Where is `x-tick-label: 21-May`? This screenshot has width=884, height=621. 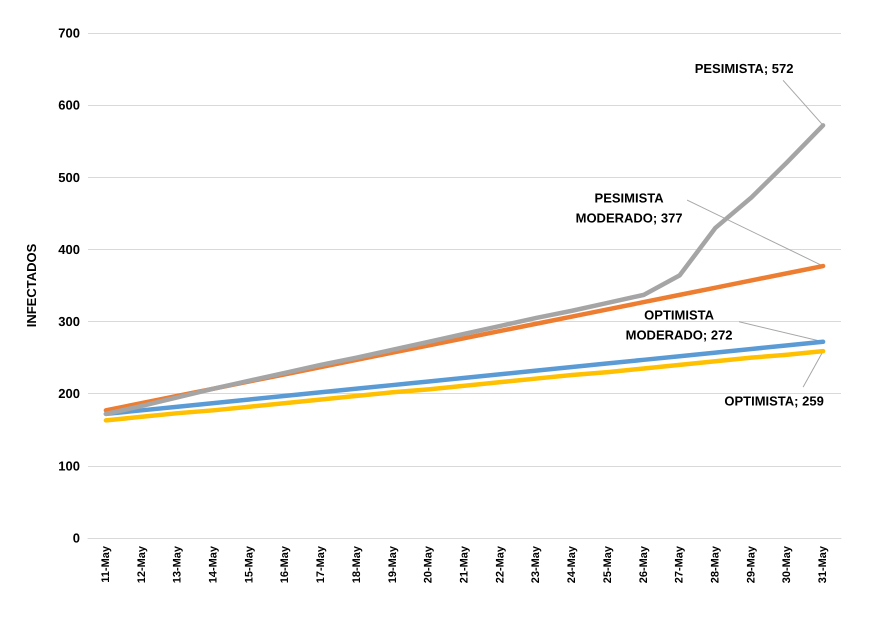 x-tick-label: 21-May is located at coordinates (464, 564).